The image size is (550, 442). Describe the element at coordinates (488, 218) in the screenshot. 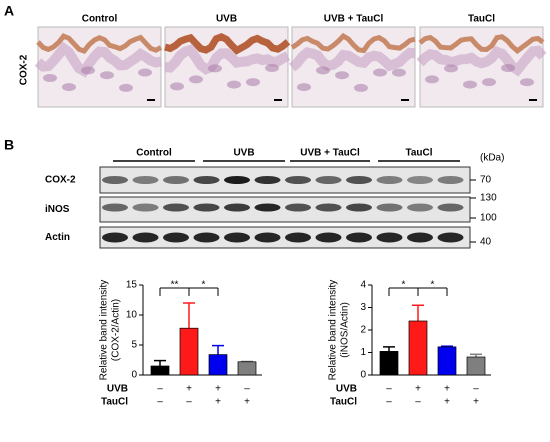

I see `marker-label: 100` at that location.